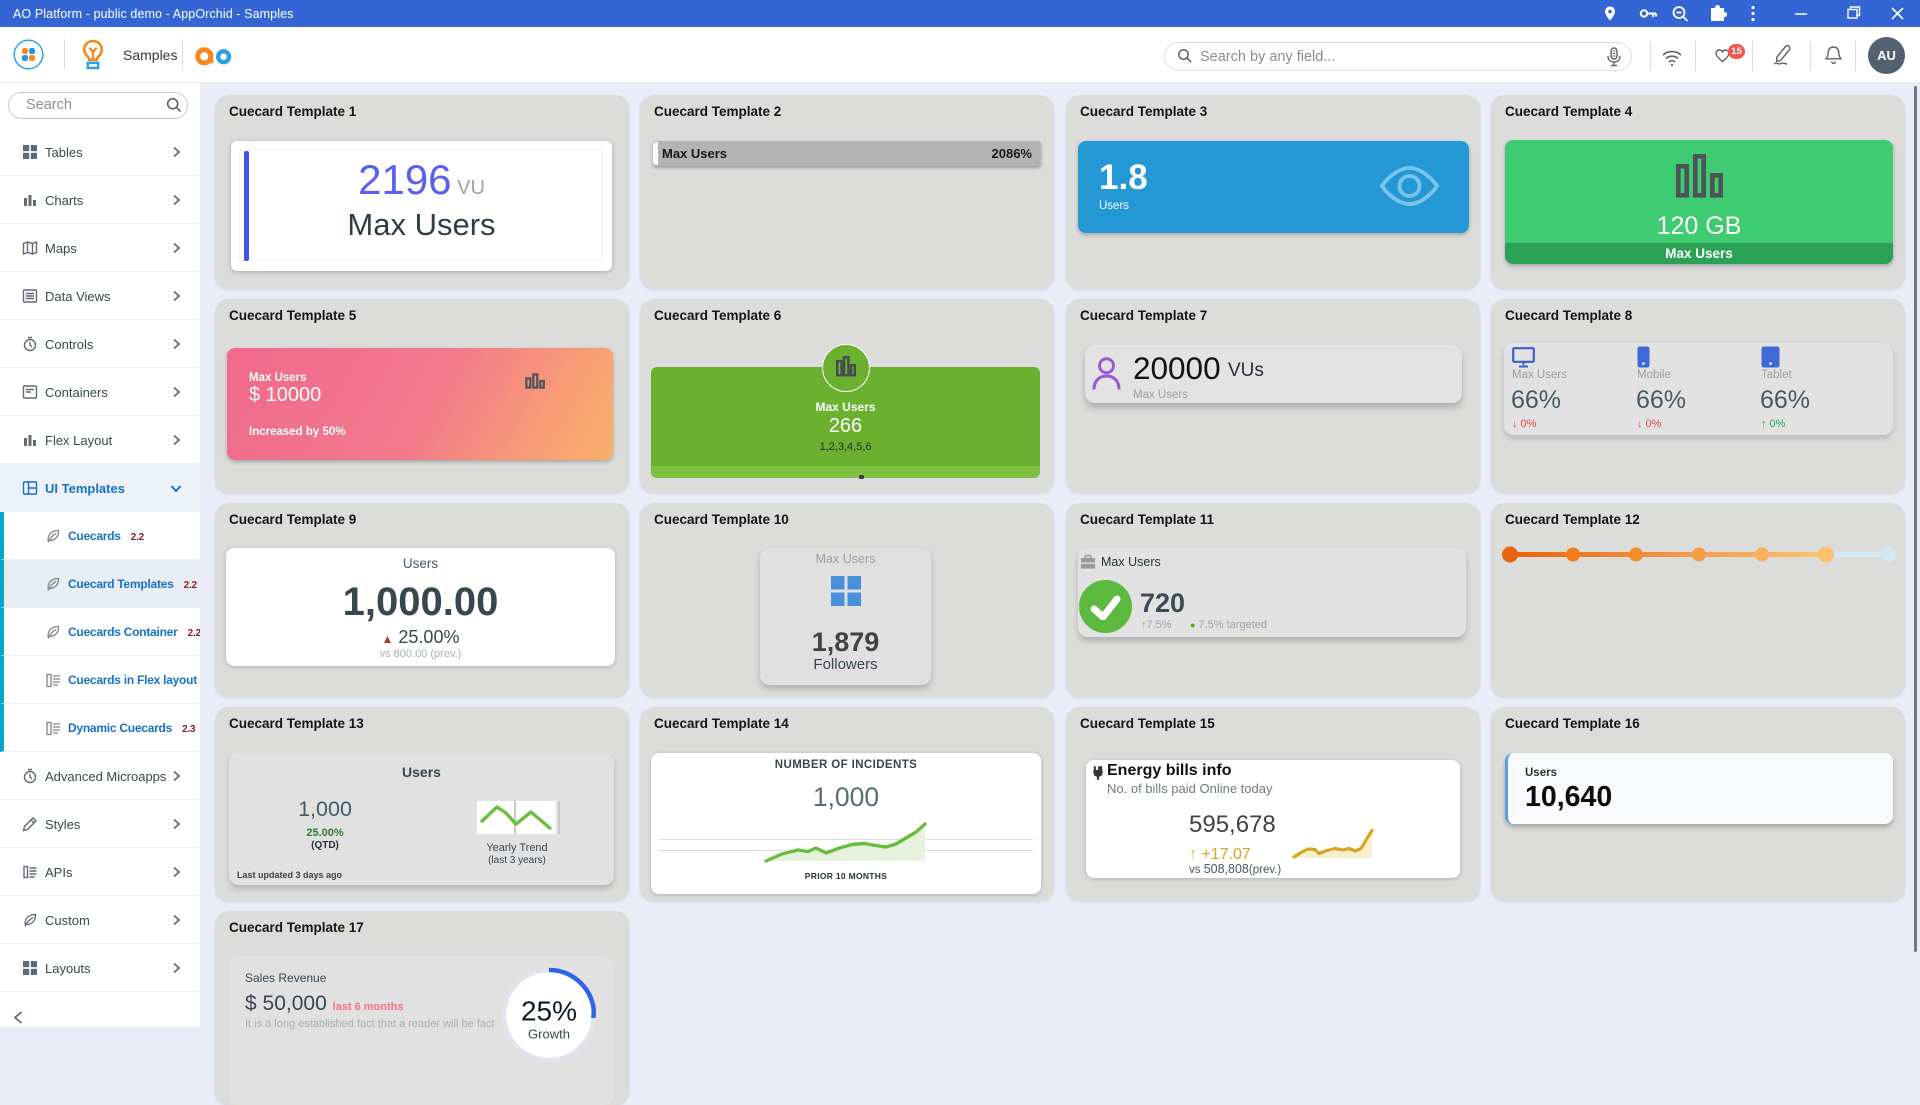 The height and width of the screenshot is (1105, 1920). I want to click on svg-text: Growth, so click(549, 1034).